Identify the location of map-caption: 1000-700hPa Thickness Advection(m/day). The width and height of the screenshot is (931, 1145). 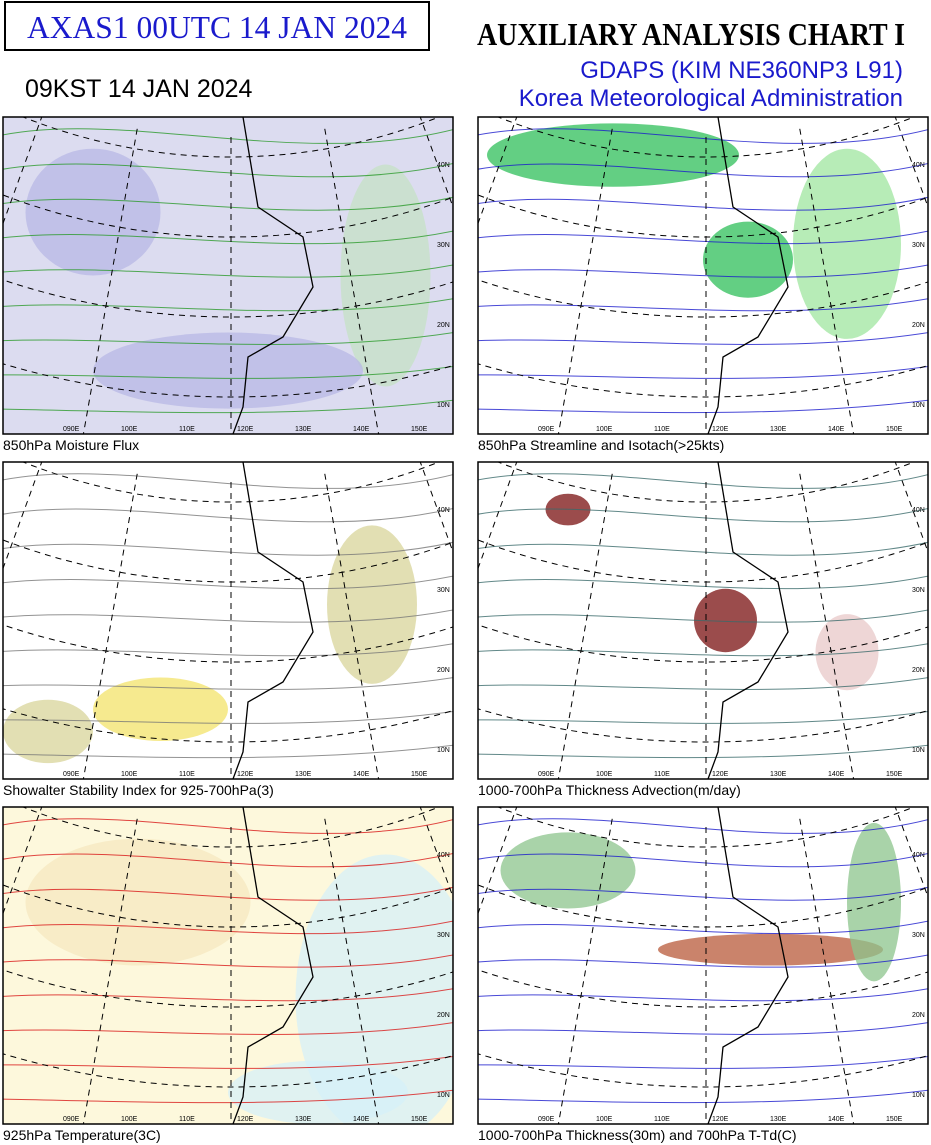
(609, 790).